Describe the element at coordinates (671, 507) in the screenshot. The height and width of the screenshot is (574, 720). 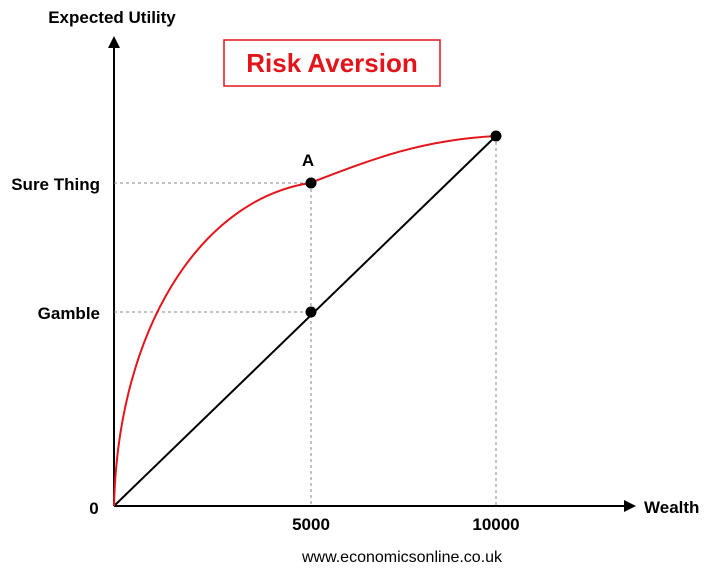
I see `x-axis-label: Wealth` at that location.